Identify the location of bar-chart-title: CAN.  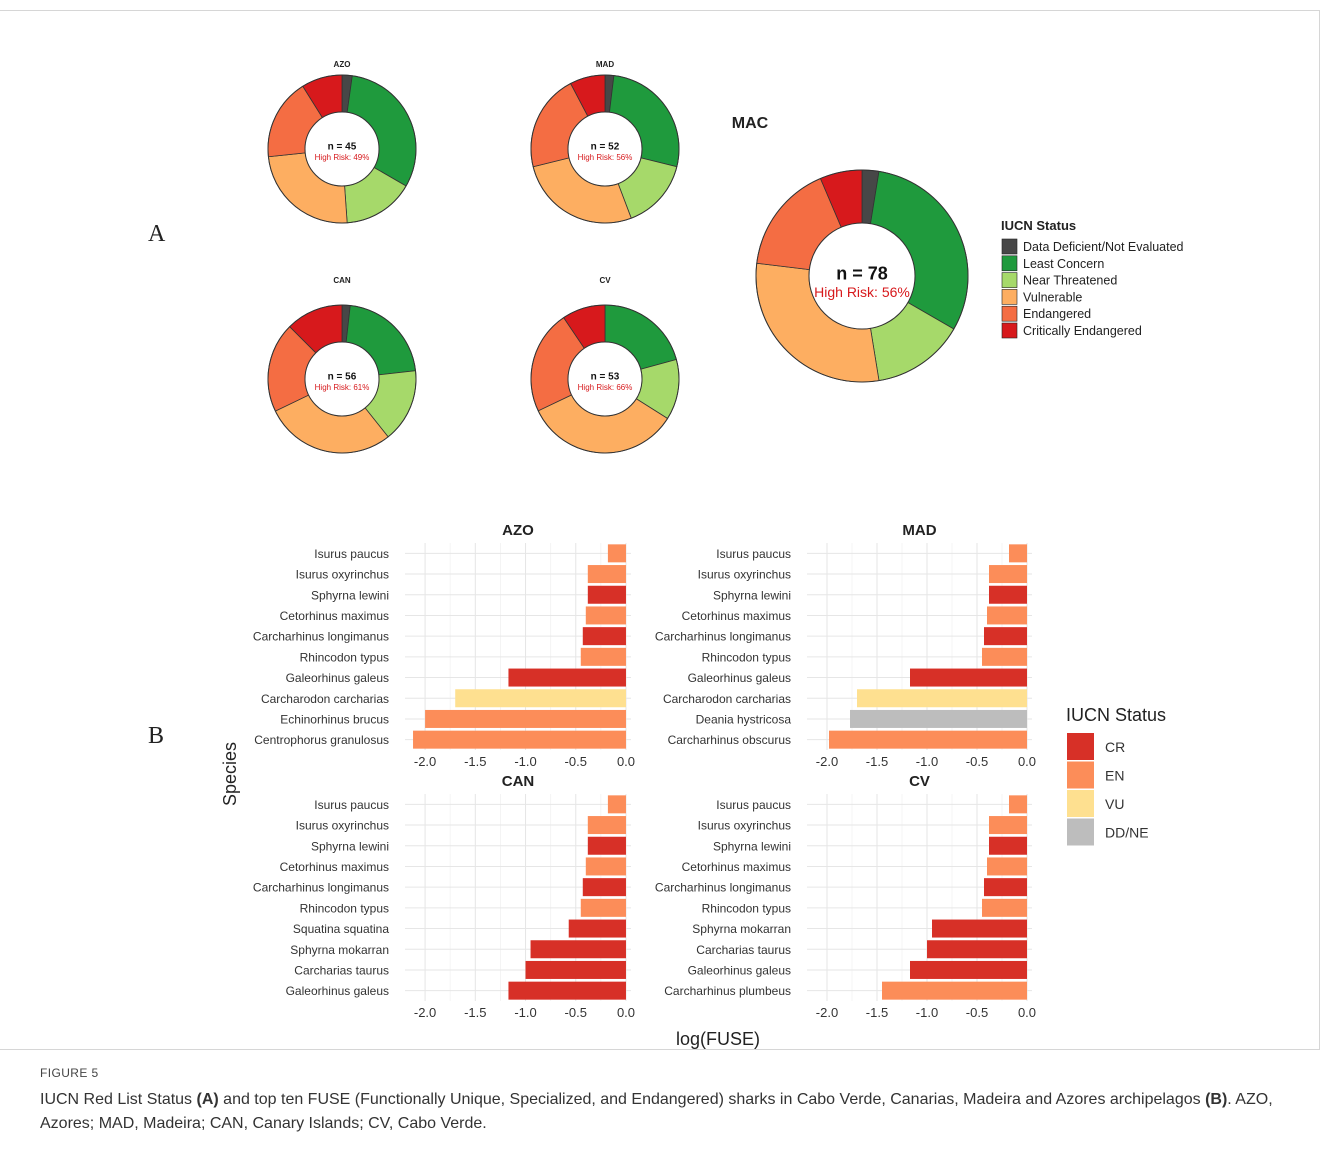
(518, 781).